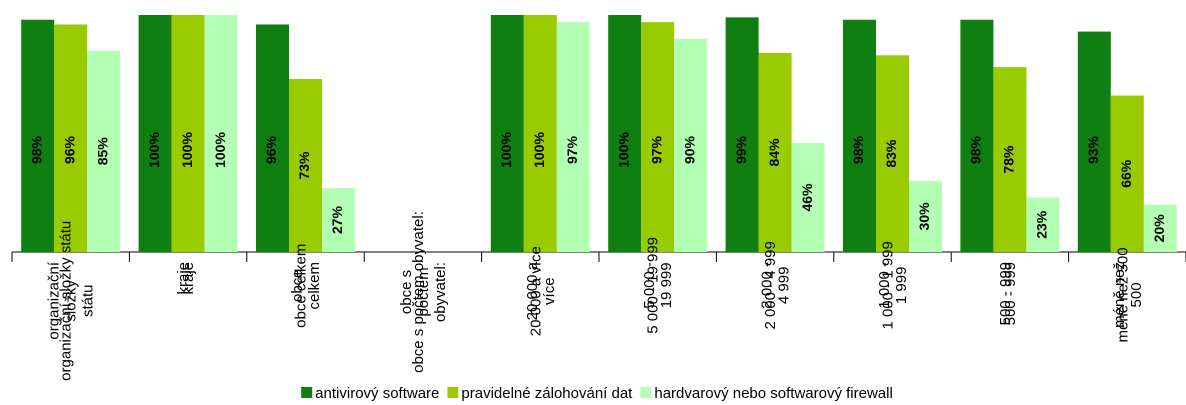  I want to click on value-label: 83%, so click(891, 153).